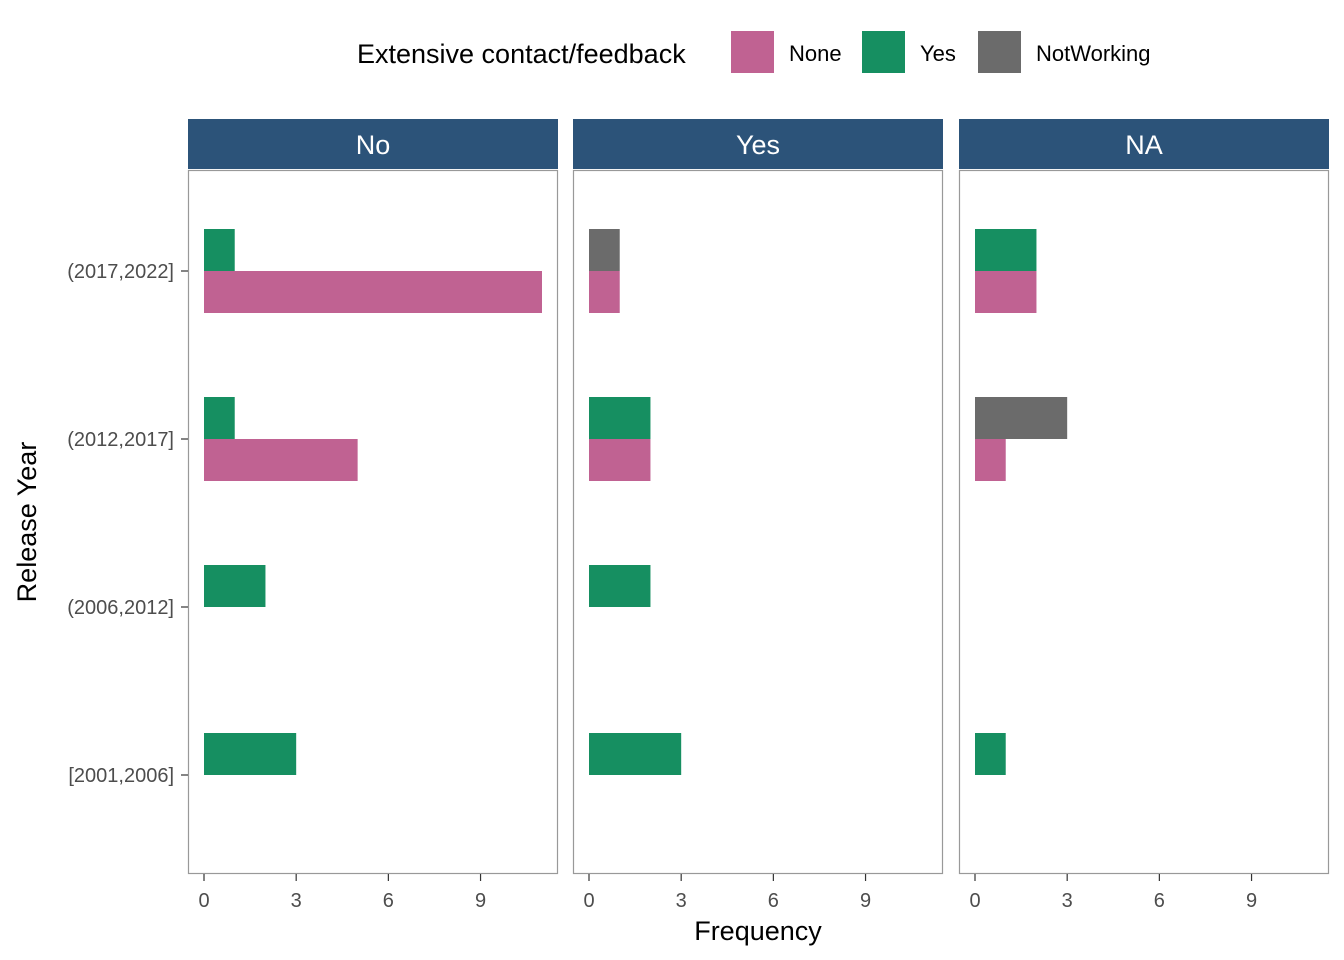  Describe the element at coordinates (815, 53) in the screenshot. I see `legend-label-none: None` at that location.